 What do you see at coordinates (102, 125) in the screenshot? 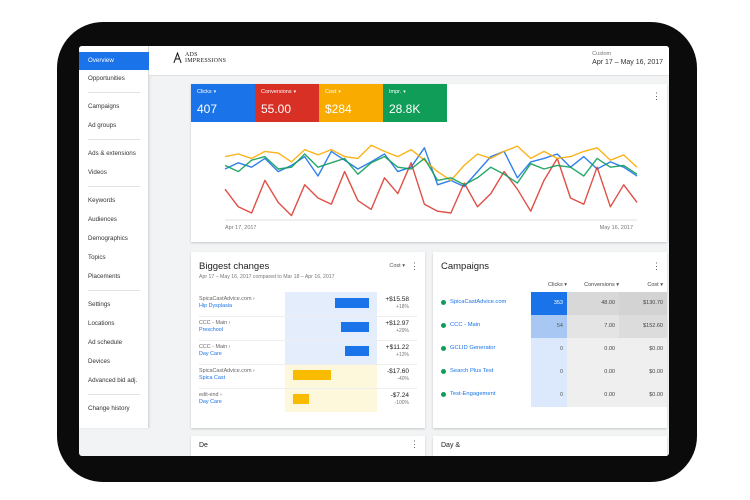
I see `sidebar-item-ad-groups: Ad groups` at bounding box center [102, 125].